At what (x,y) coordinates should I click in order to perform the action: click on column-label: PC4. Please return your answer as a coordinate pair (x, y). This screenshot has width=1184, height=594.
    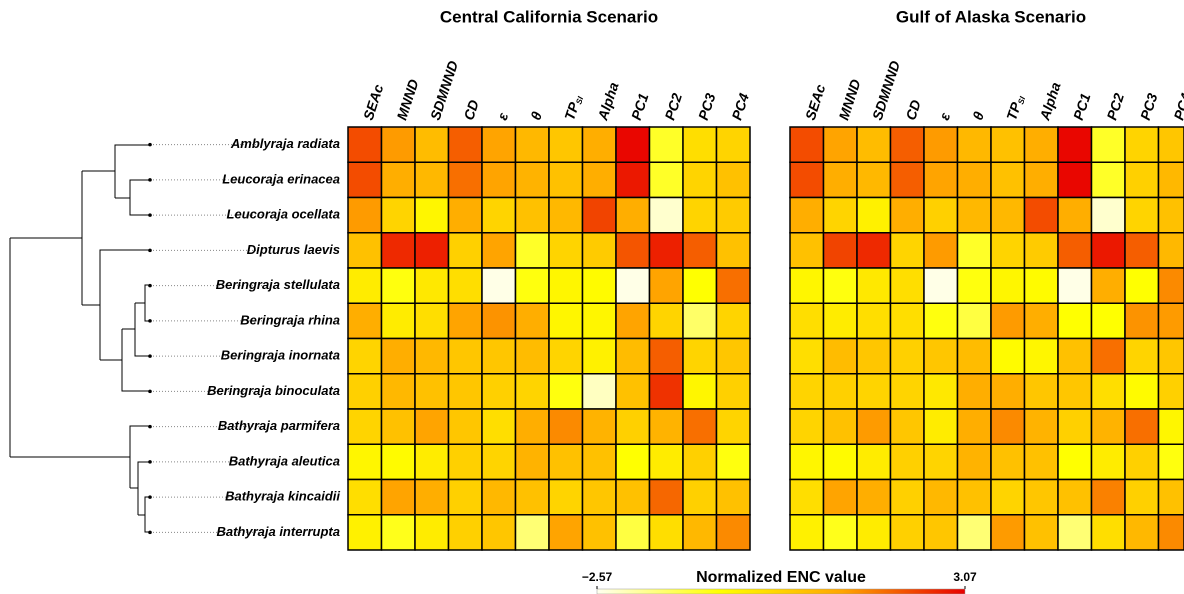
    Looking at the image, I should click on (740, 106).